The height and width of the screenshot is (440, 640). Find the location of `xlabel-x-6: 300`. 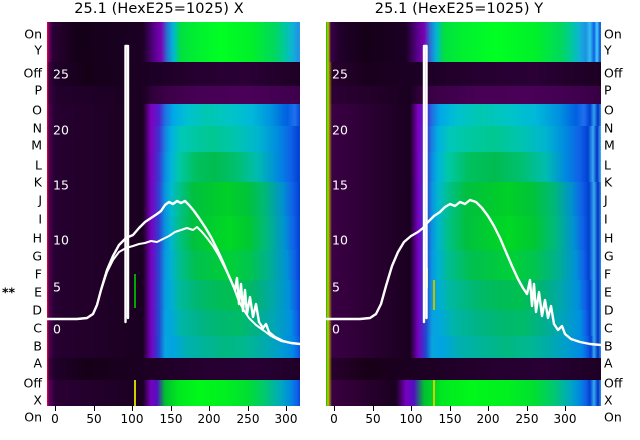

xlabel-x-6: 300 is located at coordinates (286, 419).